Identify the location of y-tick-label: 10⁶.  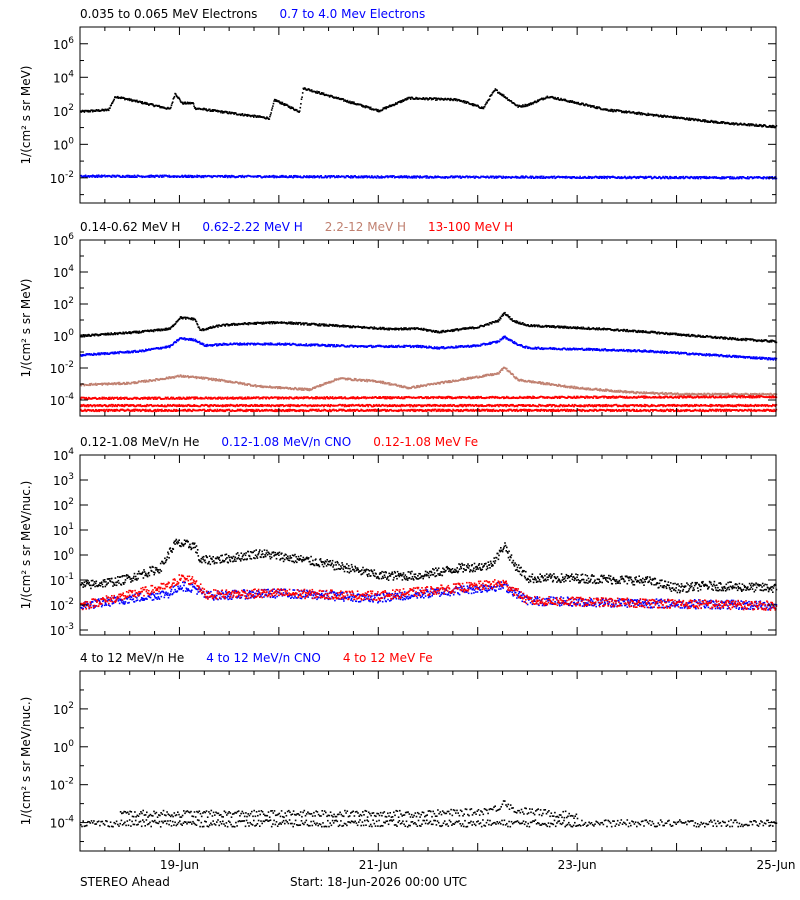
(63, 44).